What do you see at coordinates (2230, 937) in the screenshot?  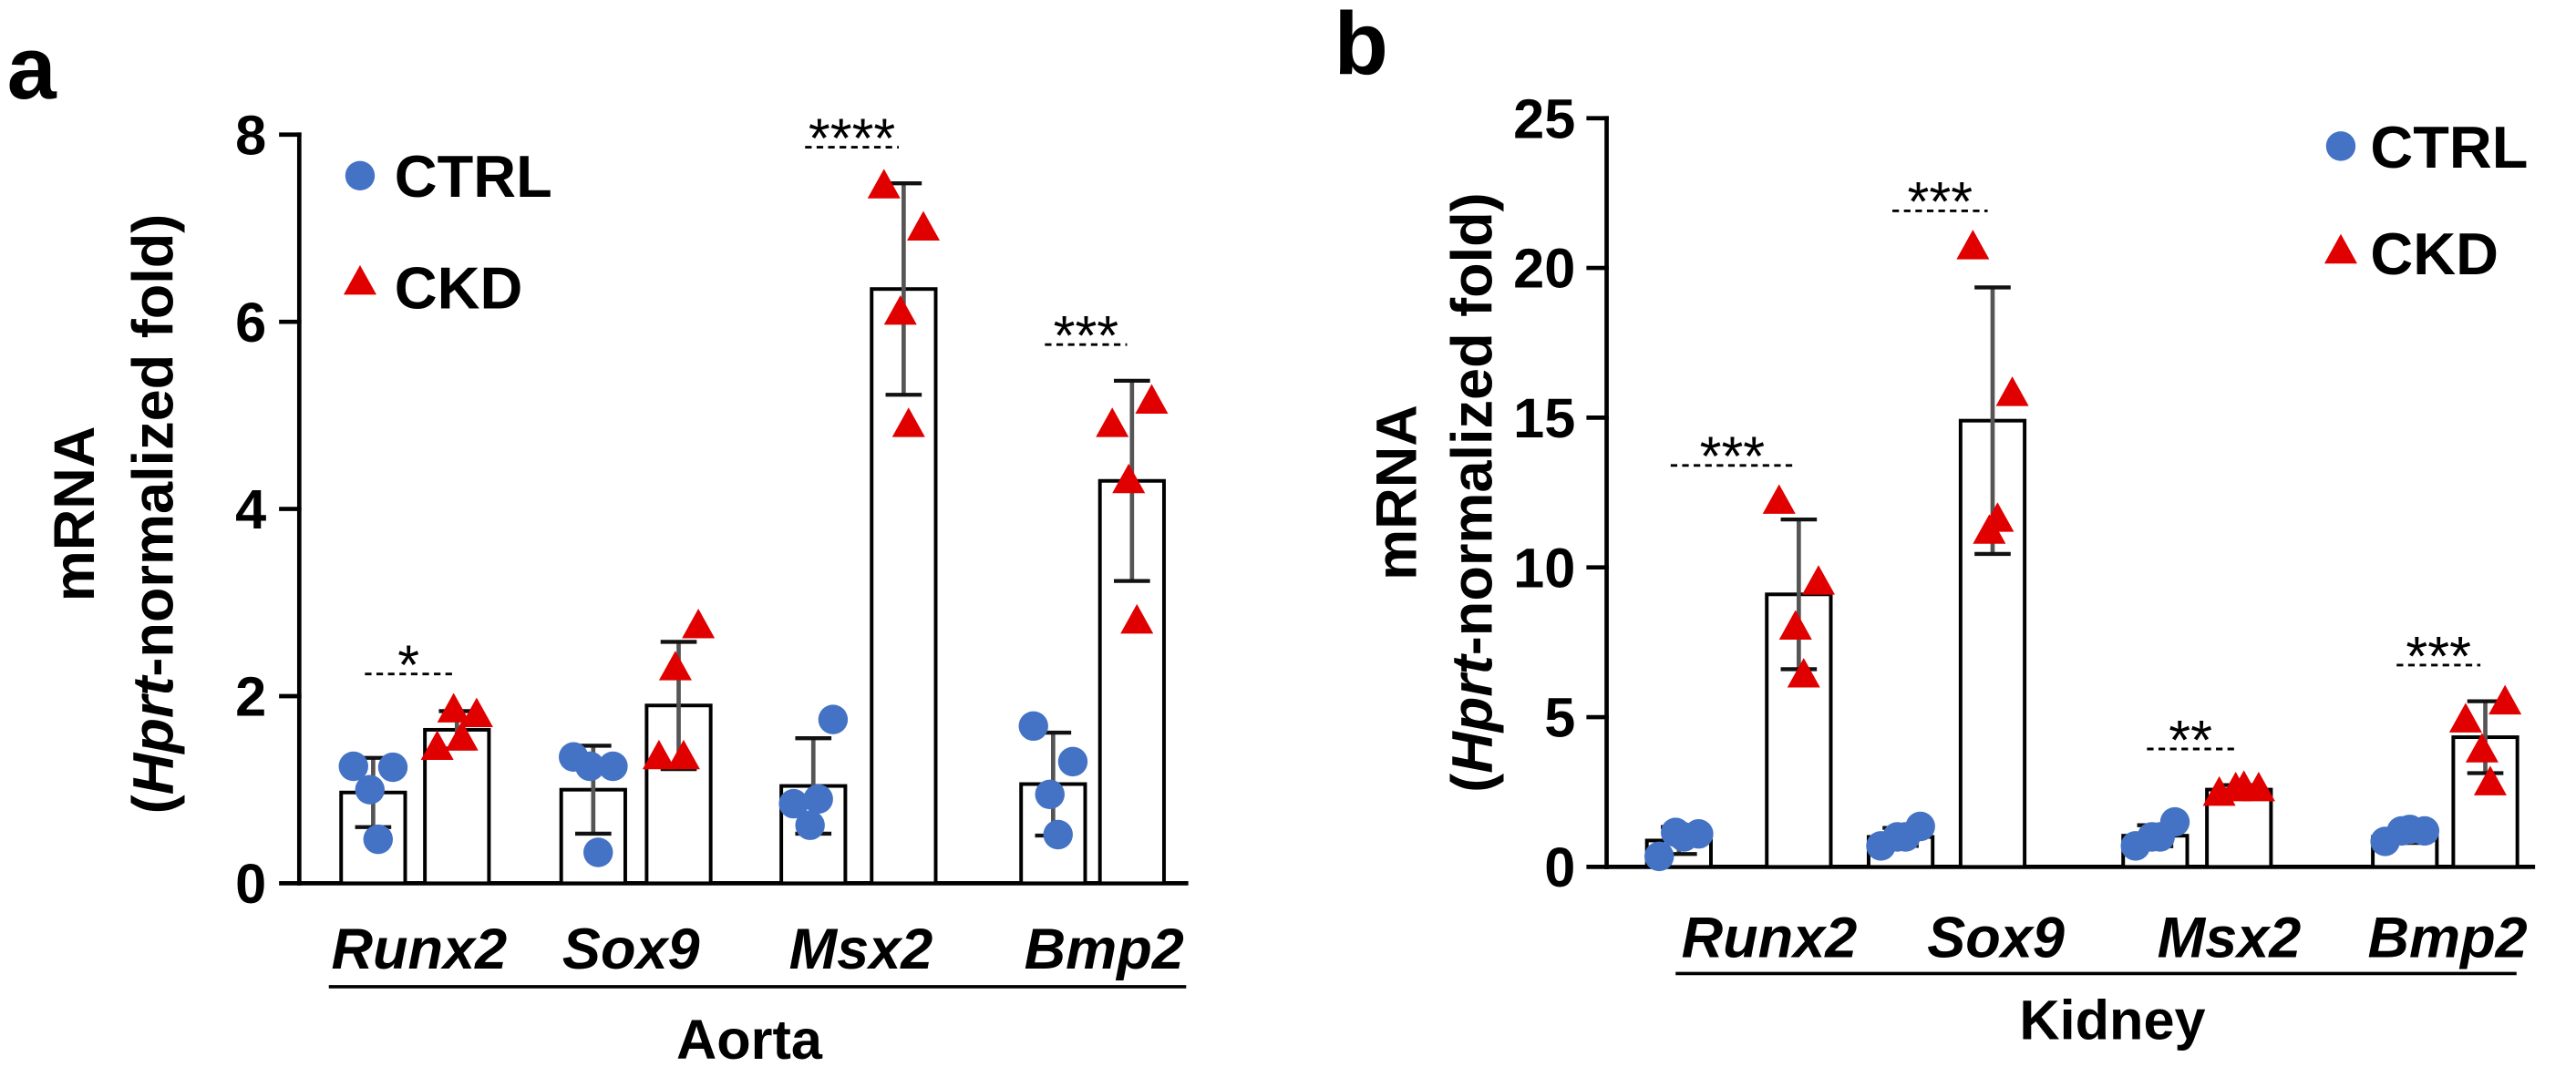 I see `kidney-category-label-msx2: Msx2` at bounding box center [2230, 937].